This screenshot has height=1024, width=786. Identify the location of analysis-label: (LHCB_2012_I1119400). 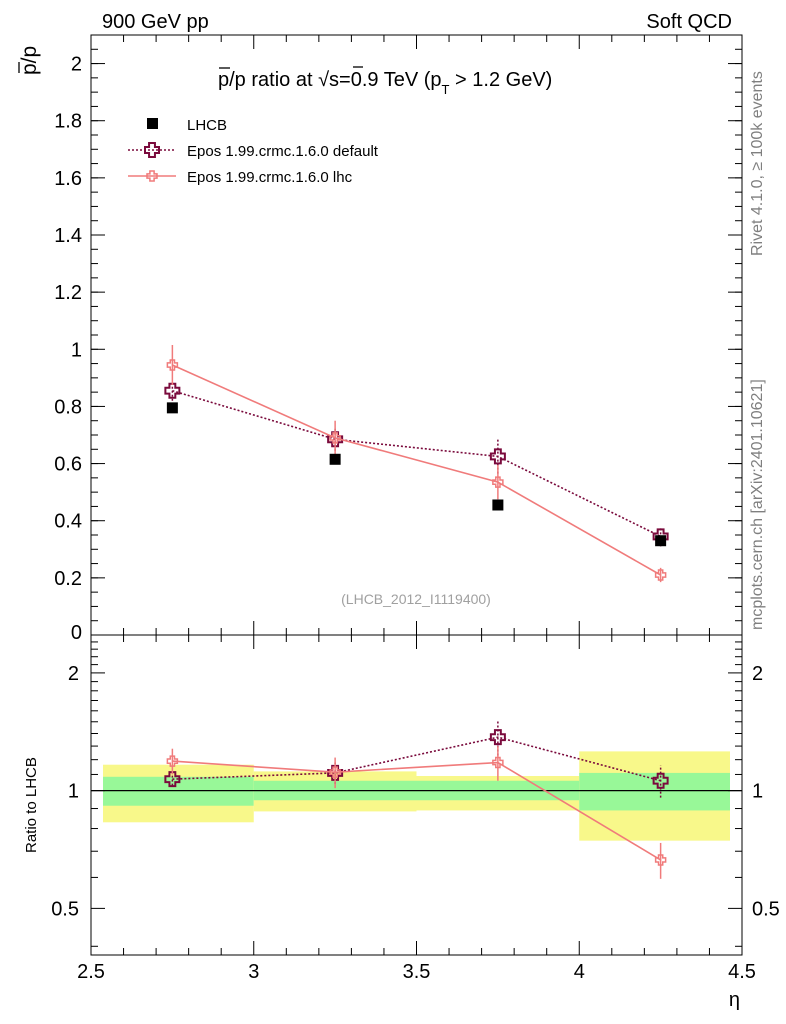
(416, 599).